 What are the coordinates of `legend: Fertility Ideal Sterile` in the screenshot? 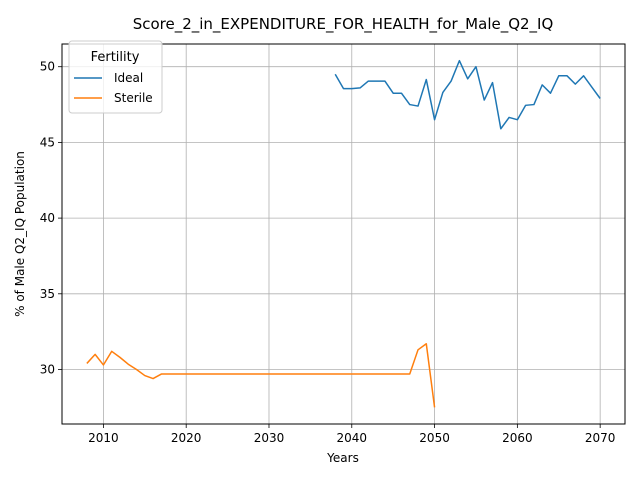 It's located at (115, 77).